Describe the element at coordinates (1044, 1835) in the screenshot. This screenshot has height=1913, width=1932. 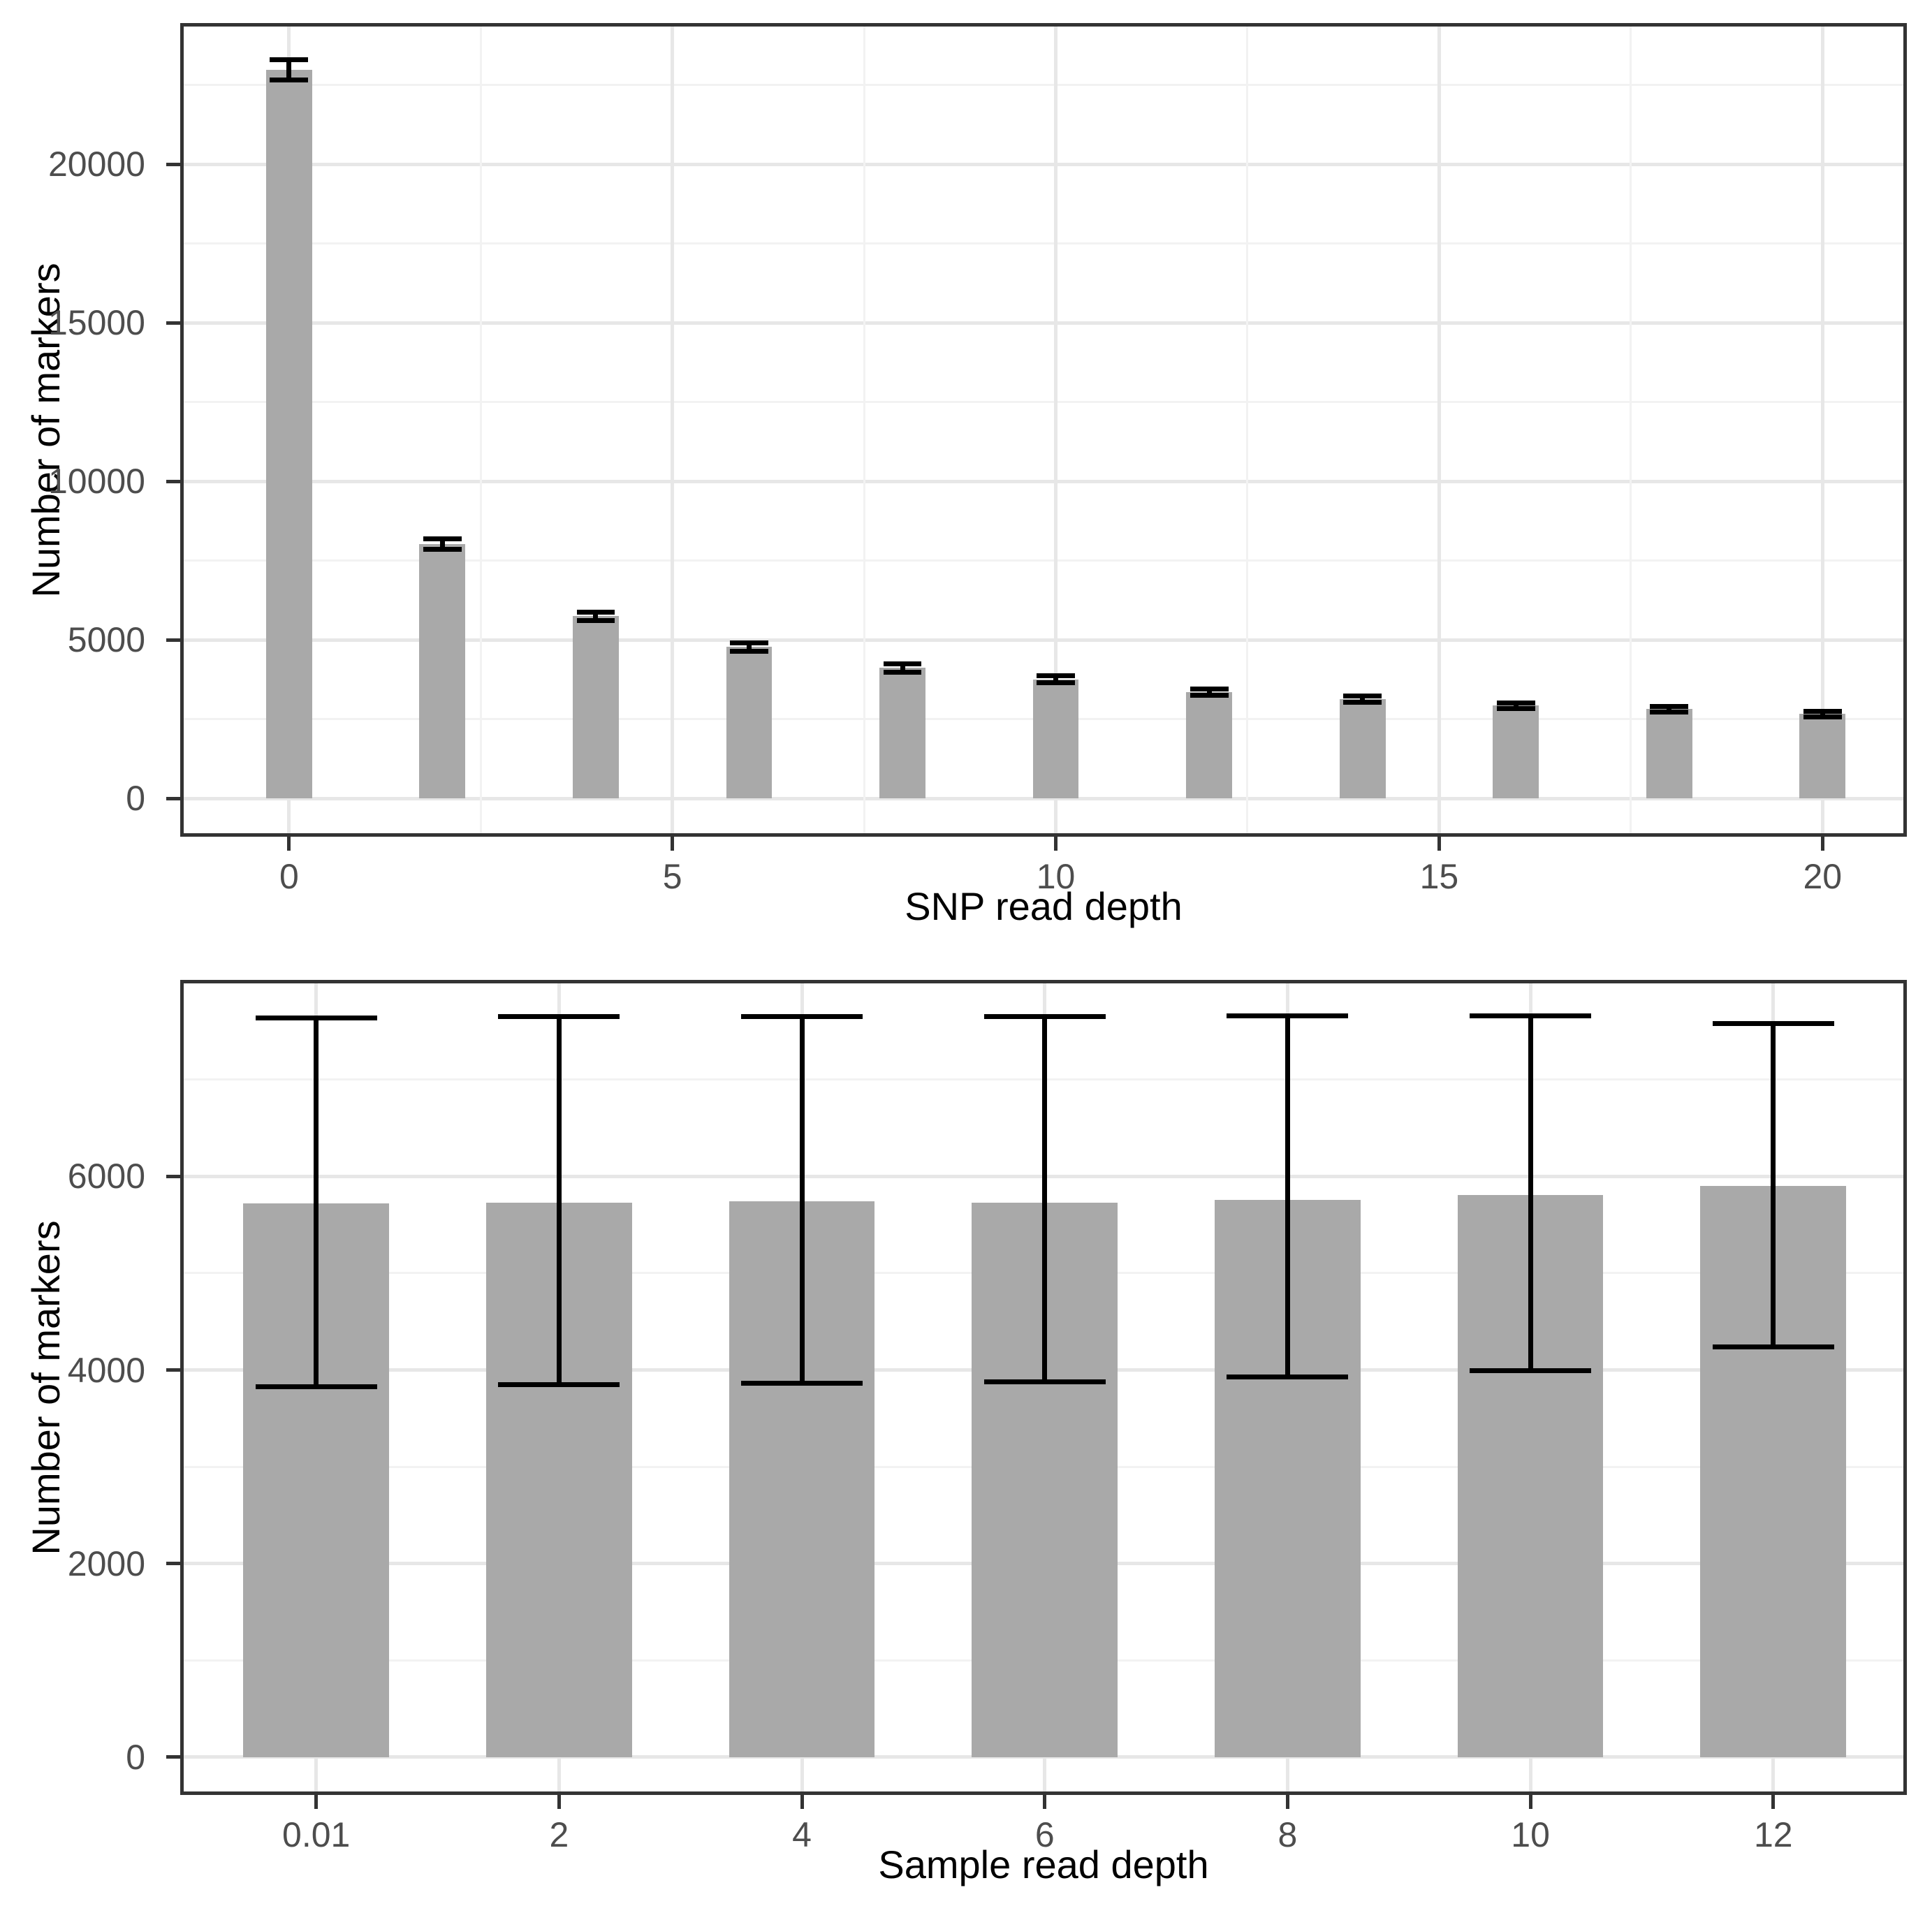
I see `x-tick-label: 6` at that location.